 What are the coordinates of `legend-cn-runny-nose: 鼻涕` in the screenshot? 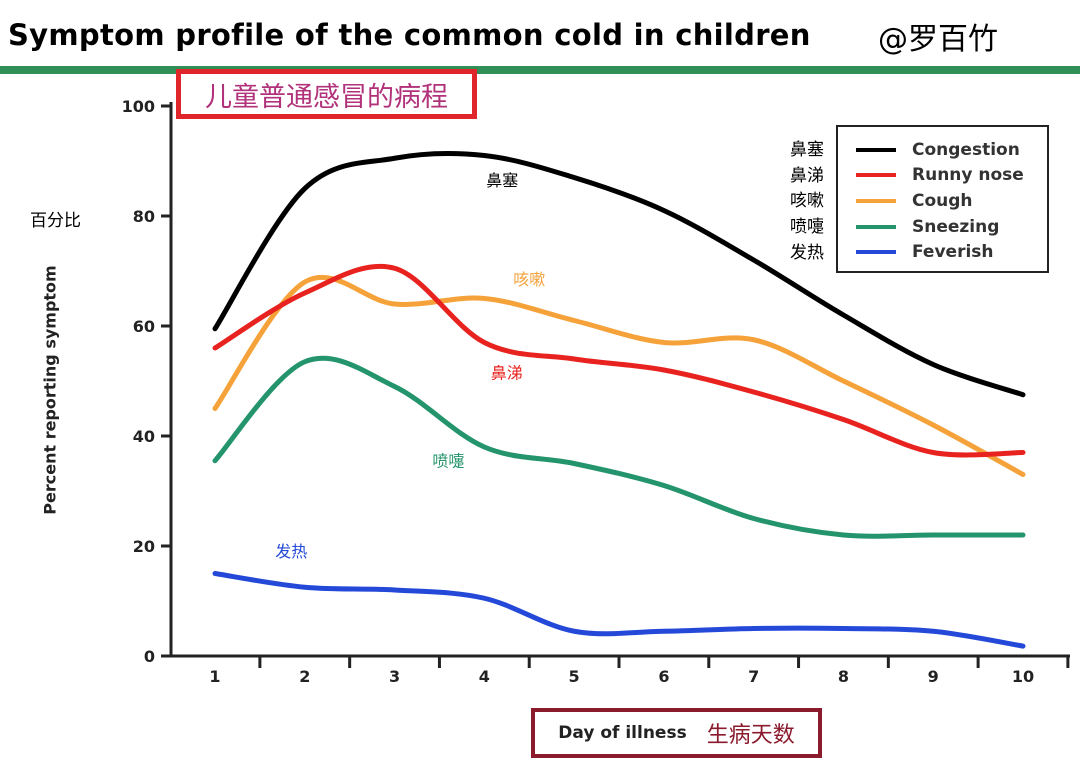 It's located at (807, 175).